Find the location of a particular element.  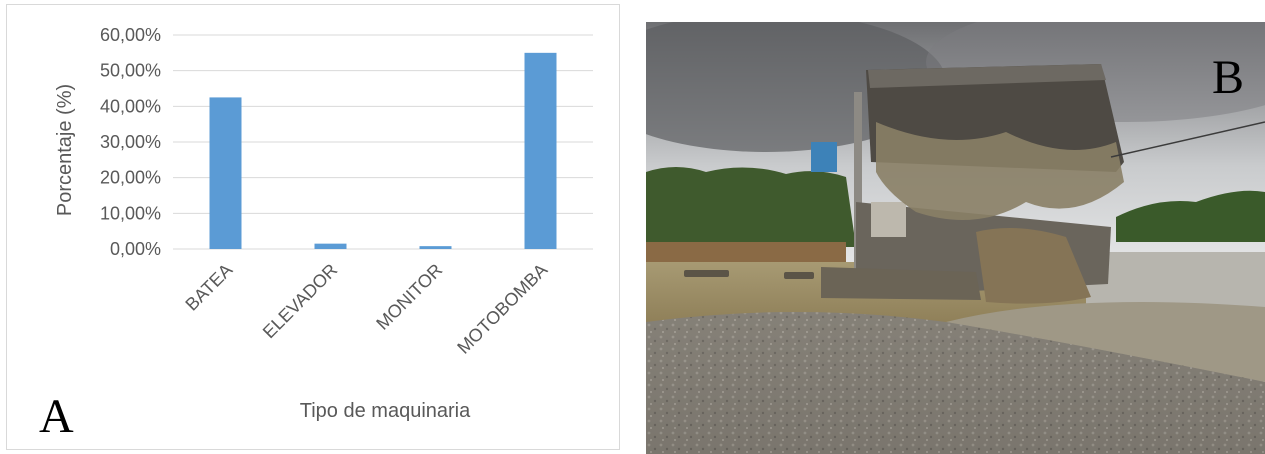

blue-tank is located at coordinates (824, 157).